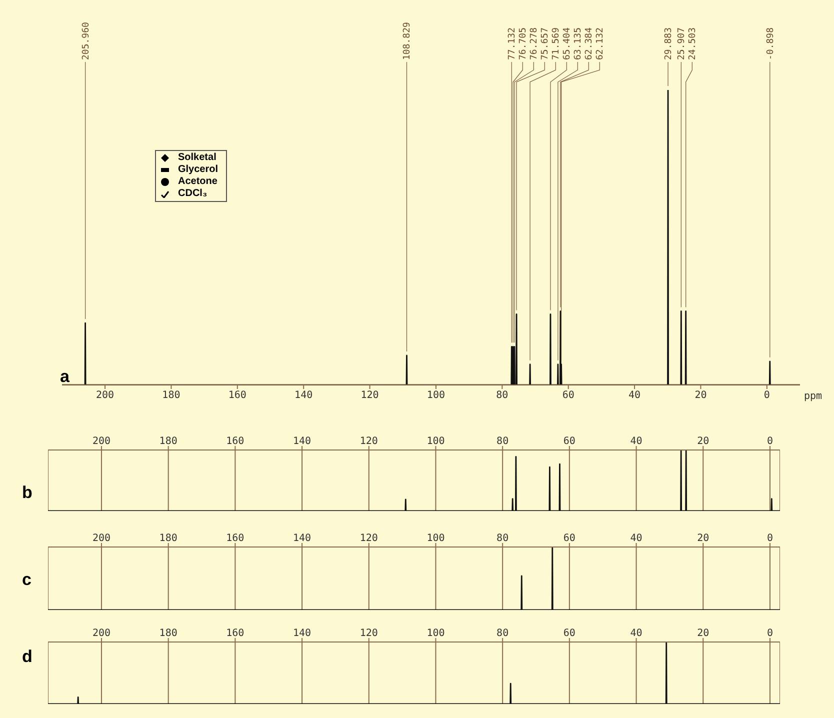 The width and height of the screenshot is (834, 718). What do you see at coordinates (579, 43) in the screenshot?
I see `annotation: 63.135` at bounding box center [579, 43].